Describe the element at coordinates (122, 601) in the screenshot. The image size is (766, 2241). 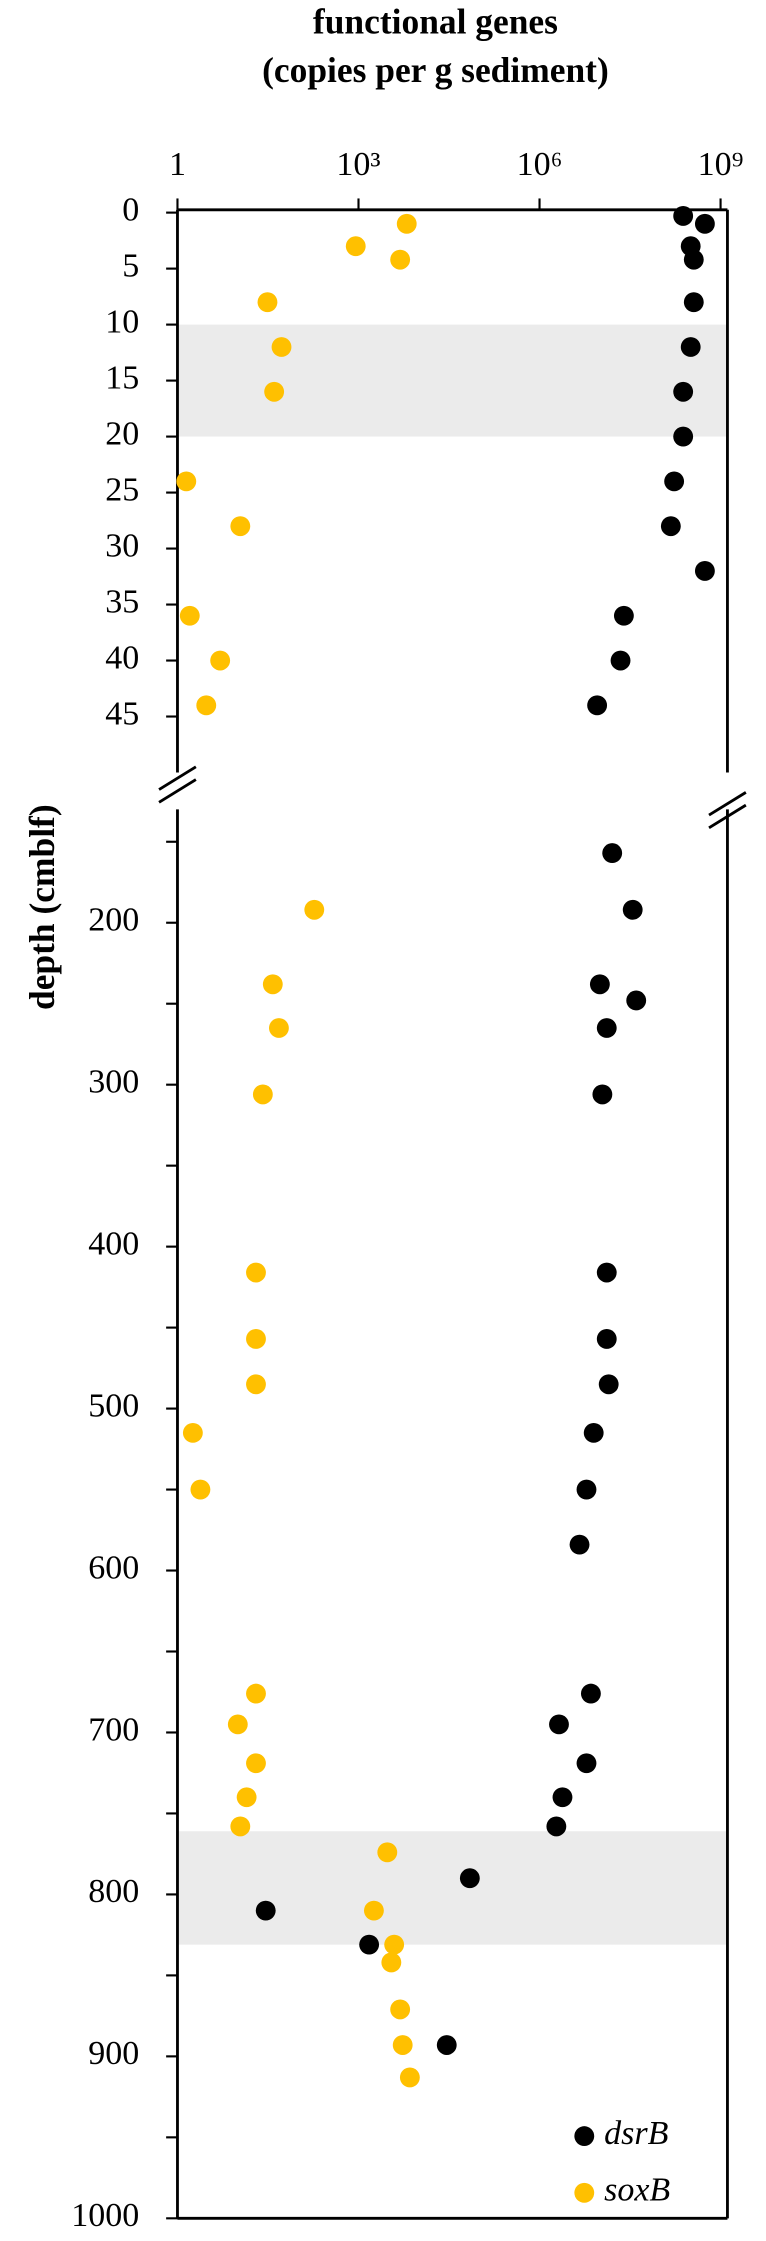
I see `y-tick-label: 35` at that location.